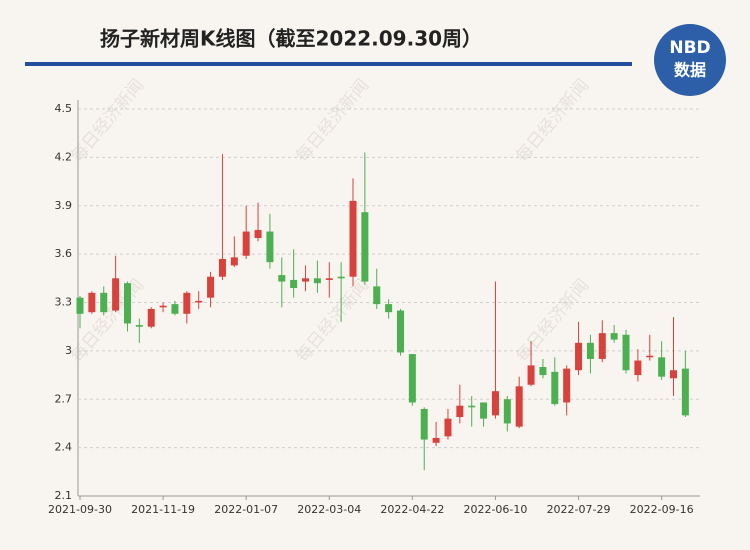  I want to click on y-tick-label: 2.4, so click(64, 447).